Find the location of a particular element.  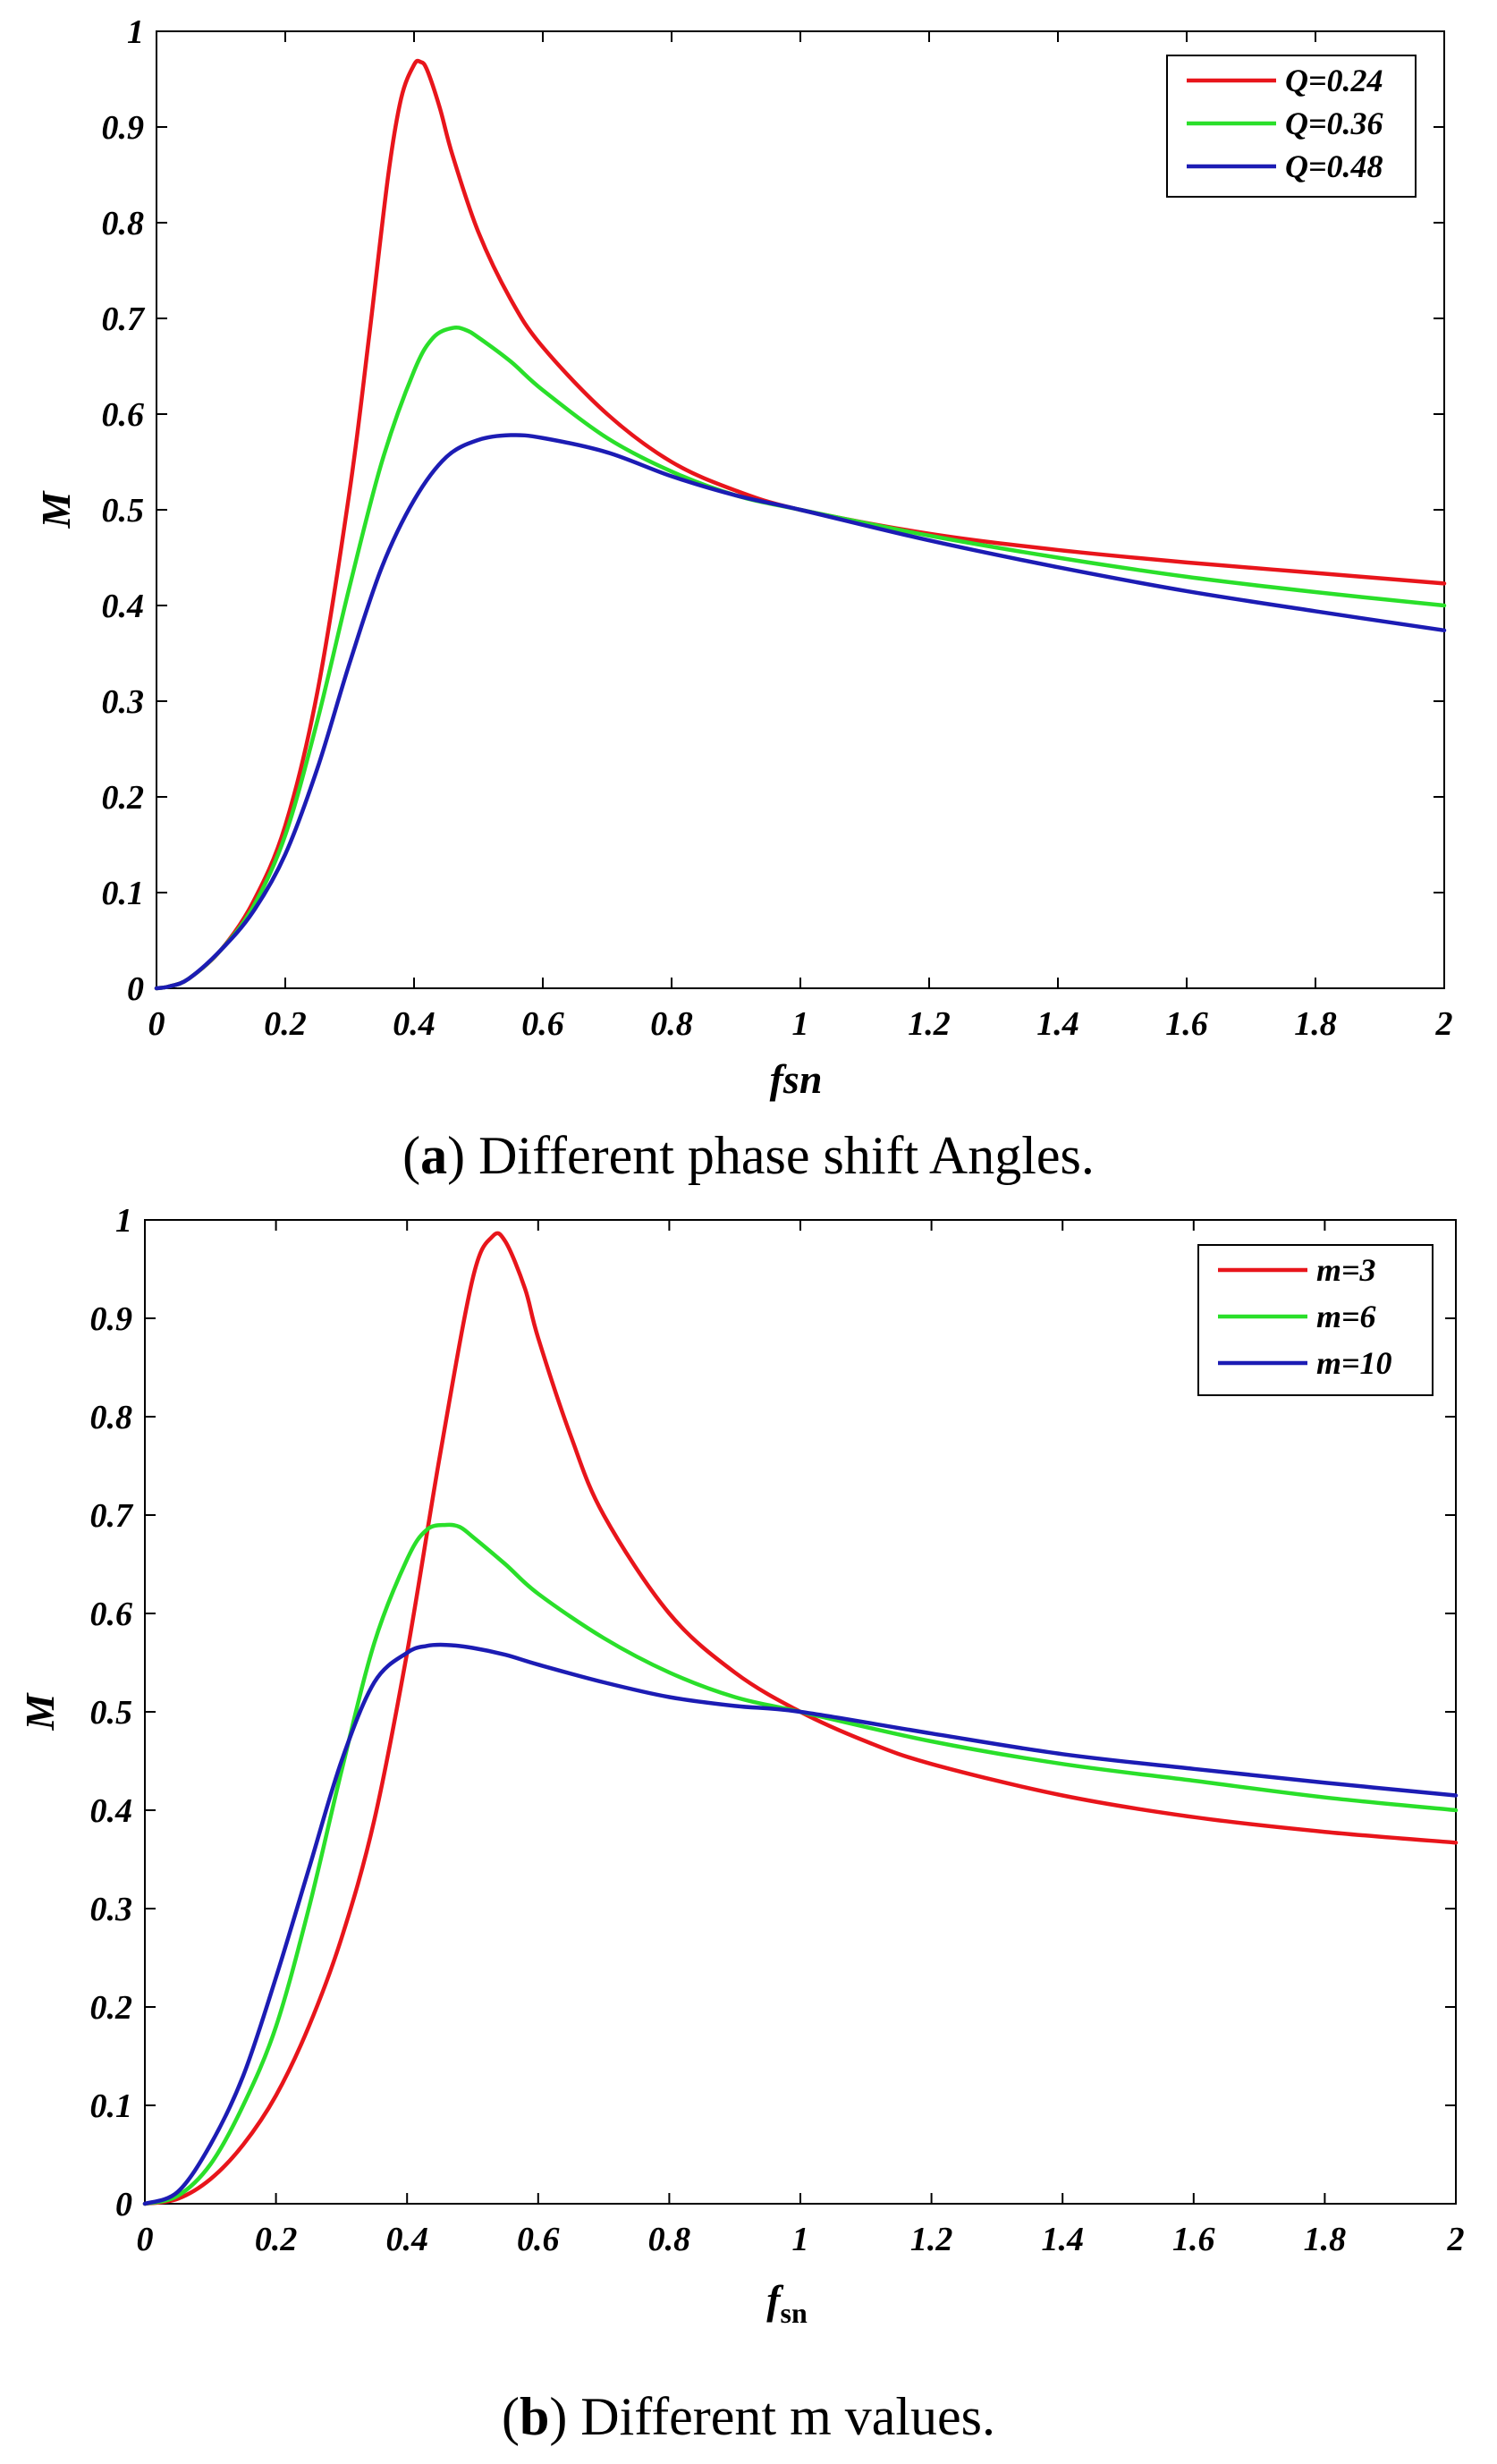

caption-a: (a) Different phase shift Angles. is located at coordinates (748, 1155).